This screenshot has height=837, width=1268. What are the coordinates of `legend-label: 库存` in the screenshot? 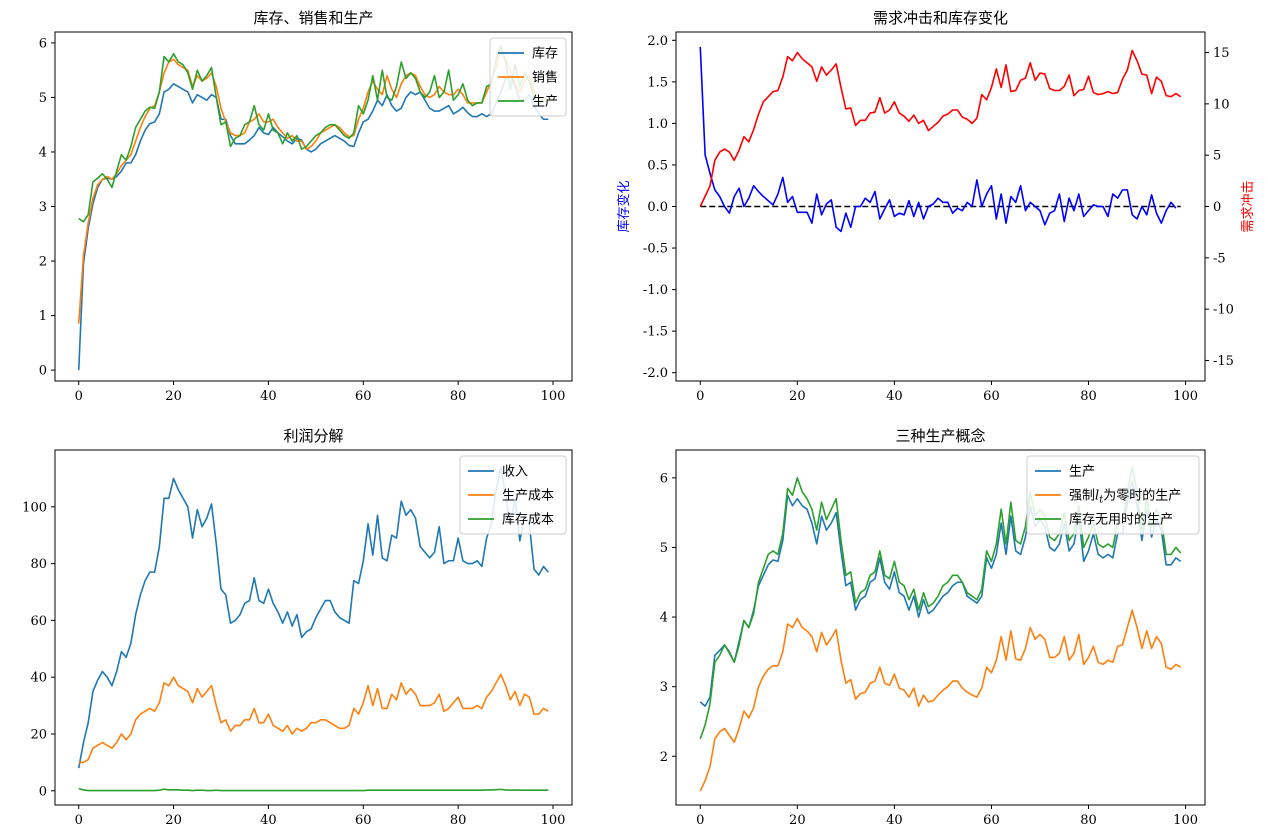 It's located at (545, 54).